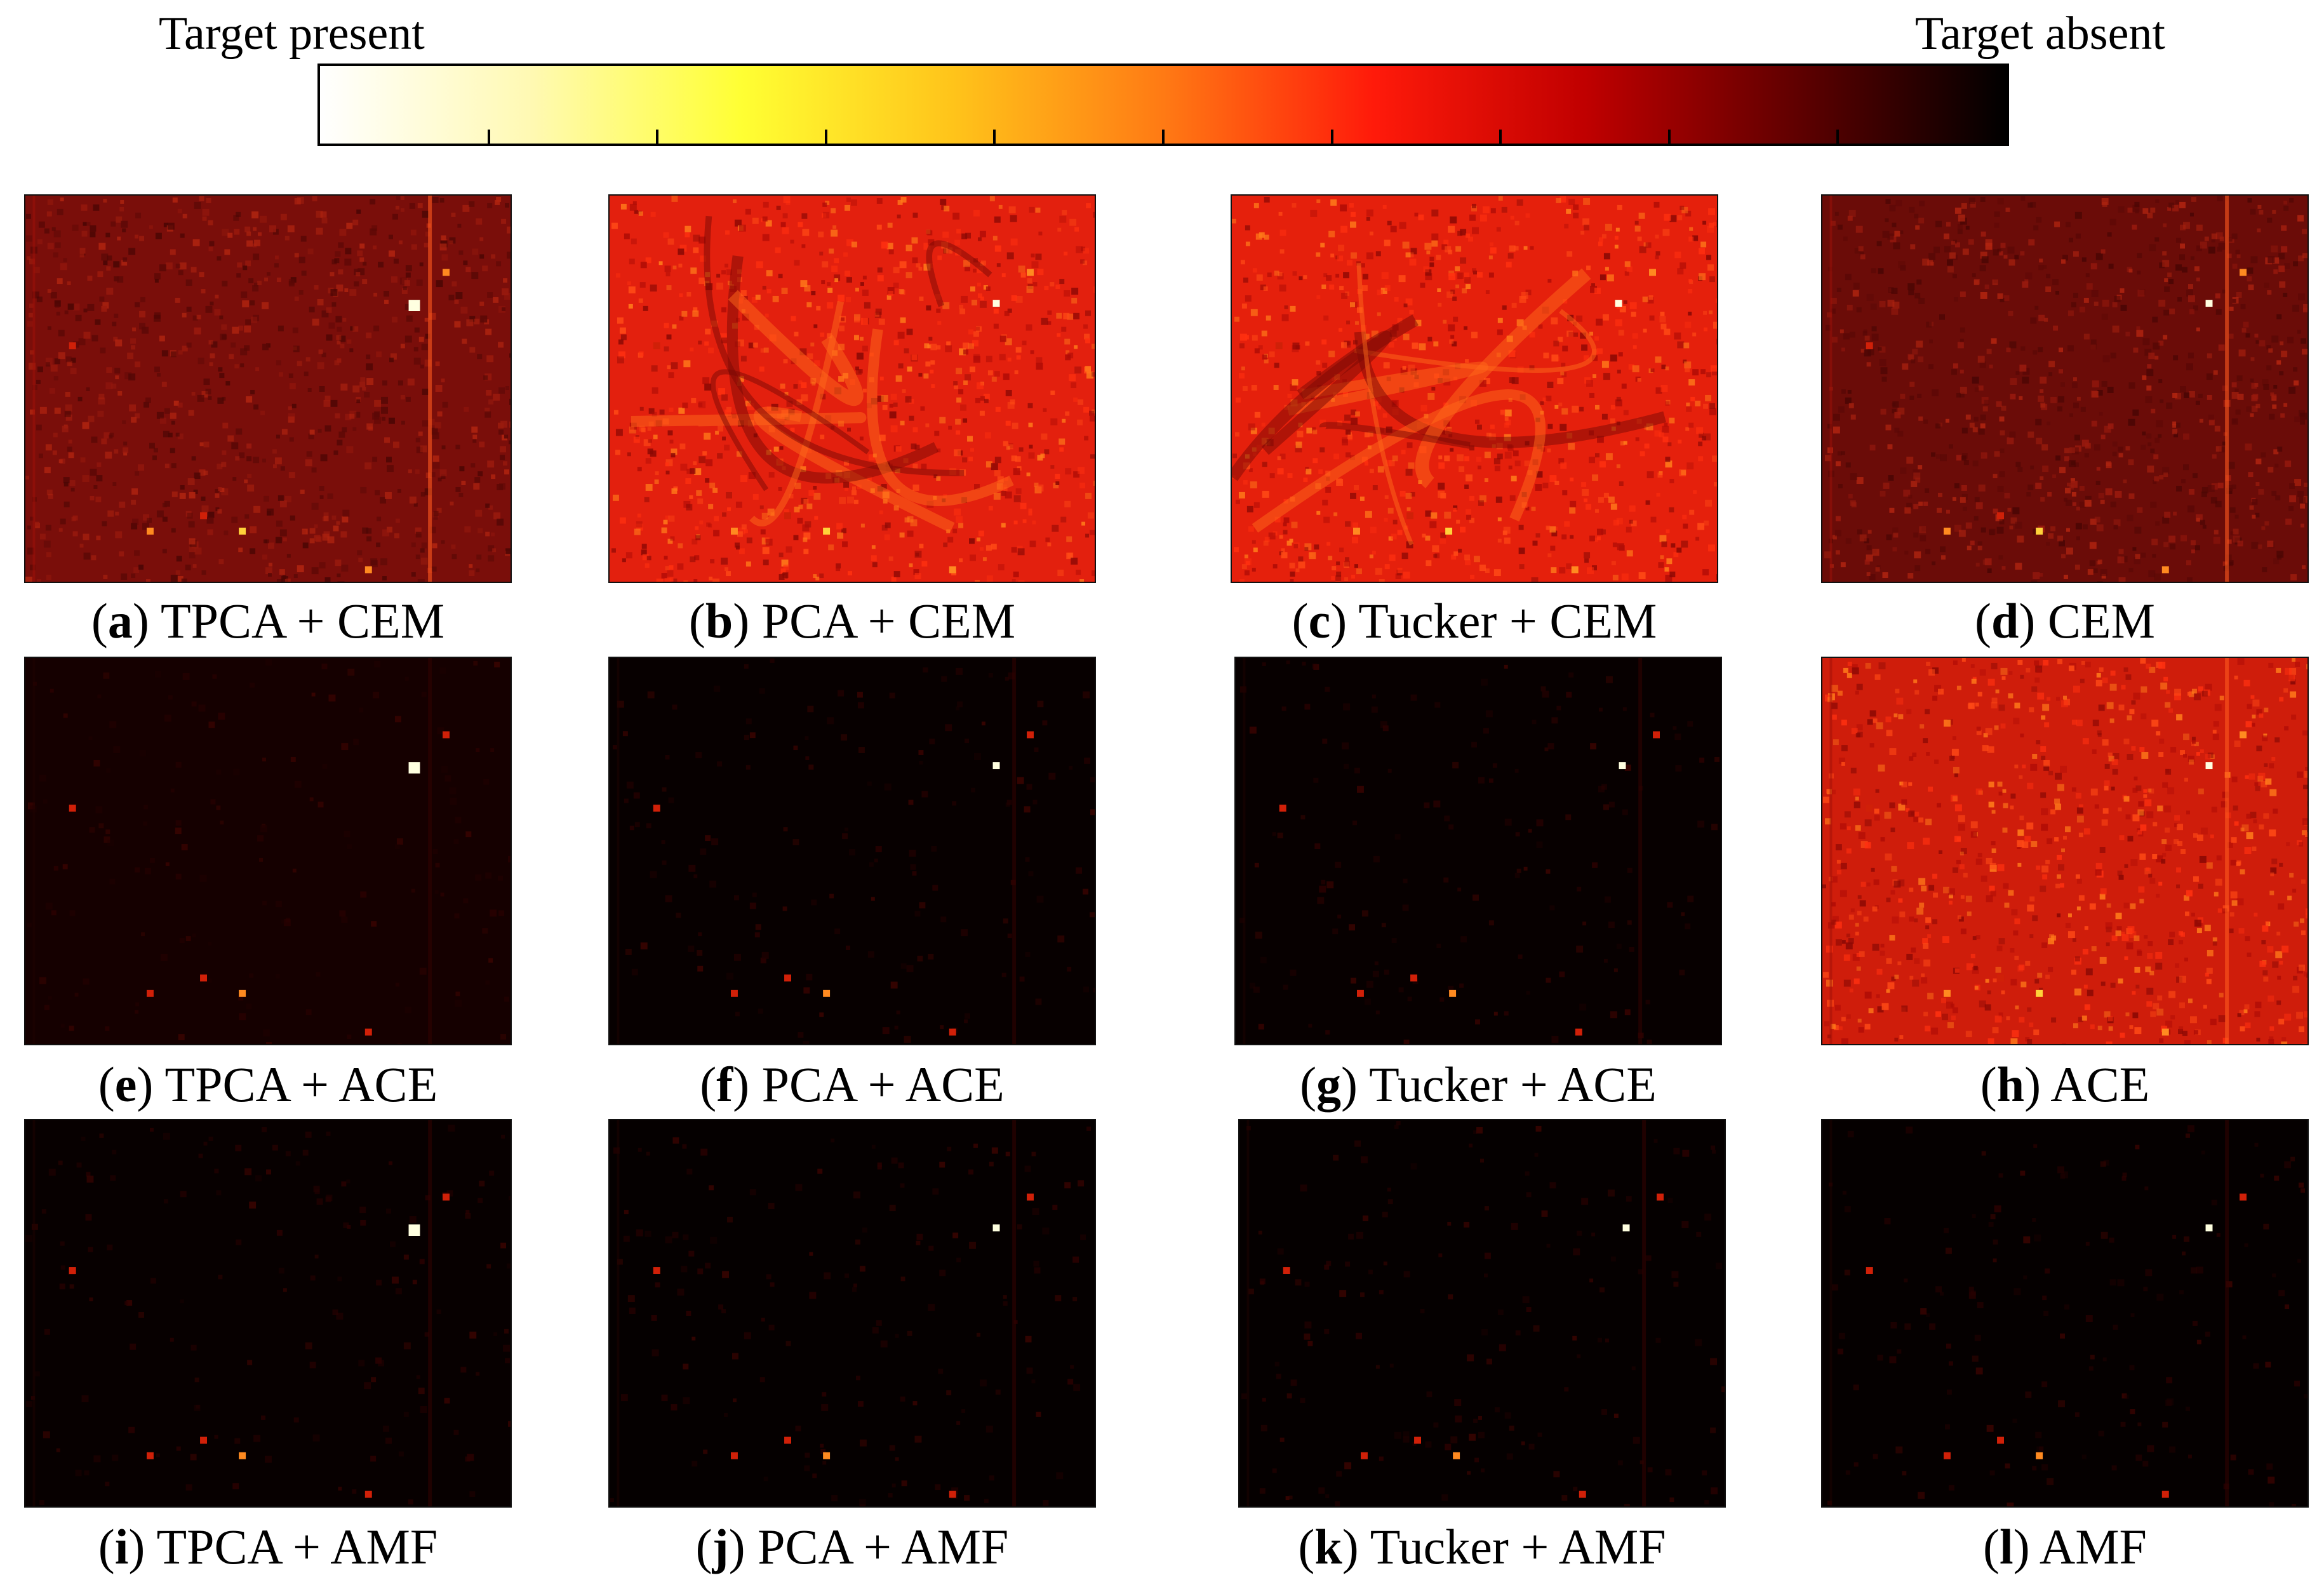 The width and height of the screenshot is (2324, 1587). I want to click on panel-d-image, so click(2065, 388).